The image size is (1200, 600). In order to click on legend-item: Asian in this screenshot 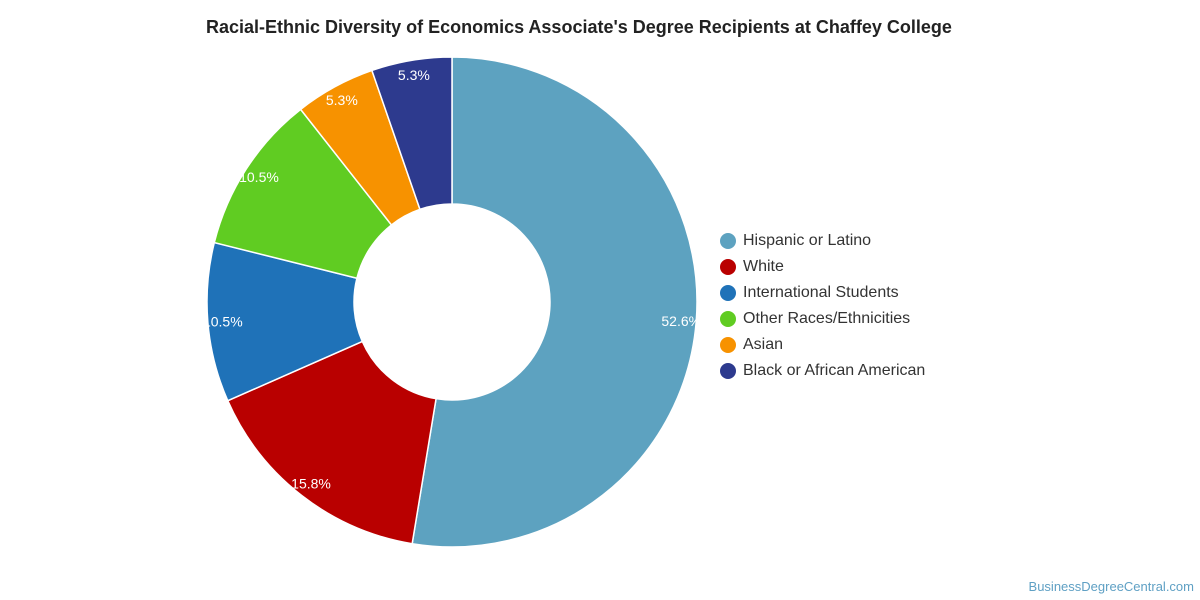, I will do `click(822, 345)`.